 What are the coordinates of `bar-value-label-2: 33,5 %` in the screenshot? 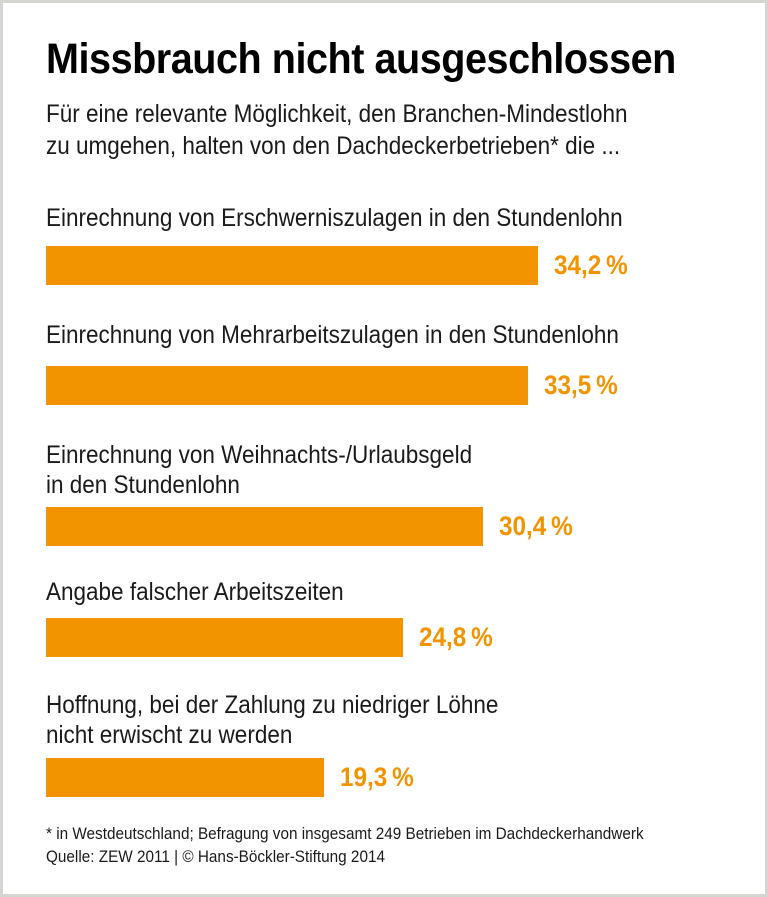 It's located at (581, 385).